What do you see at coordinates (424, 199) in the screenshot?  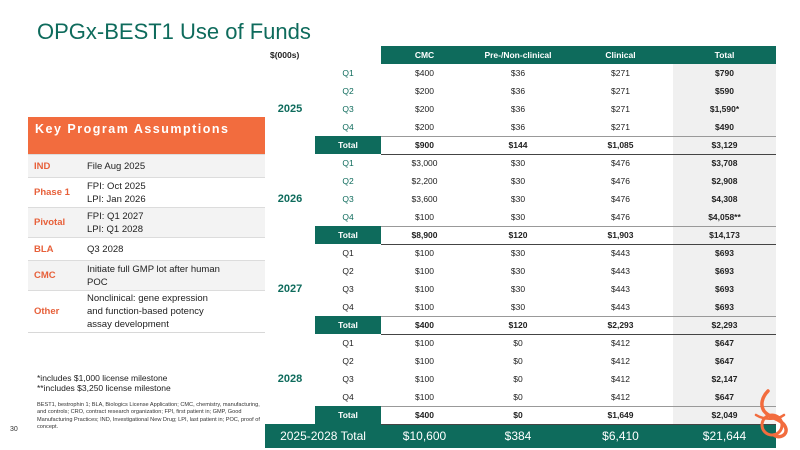 I see `table-cell: $3,600` at bounding box center [424, 199].